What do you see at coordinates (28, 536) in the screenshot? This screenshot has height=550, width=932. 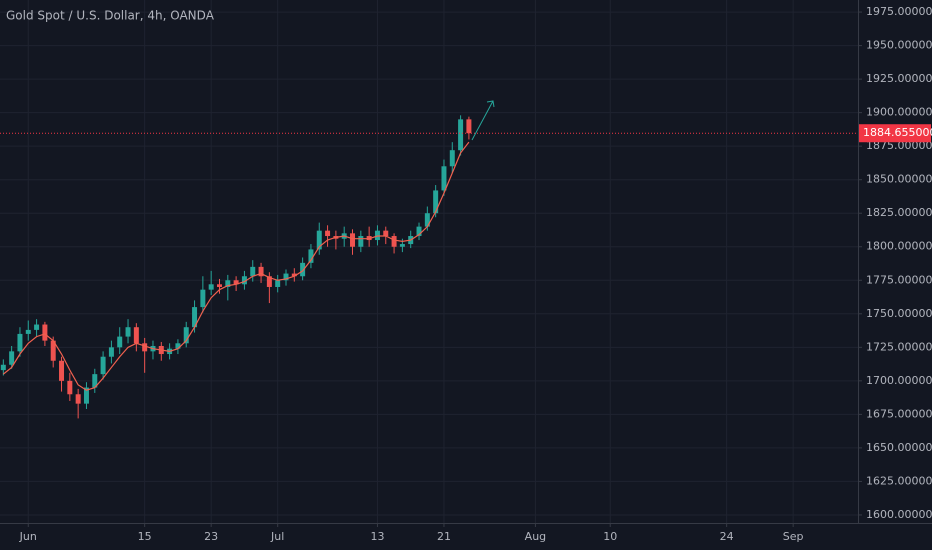 I see `x-tick-label: Jun` at bounding box center [28, 536].